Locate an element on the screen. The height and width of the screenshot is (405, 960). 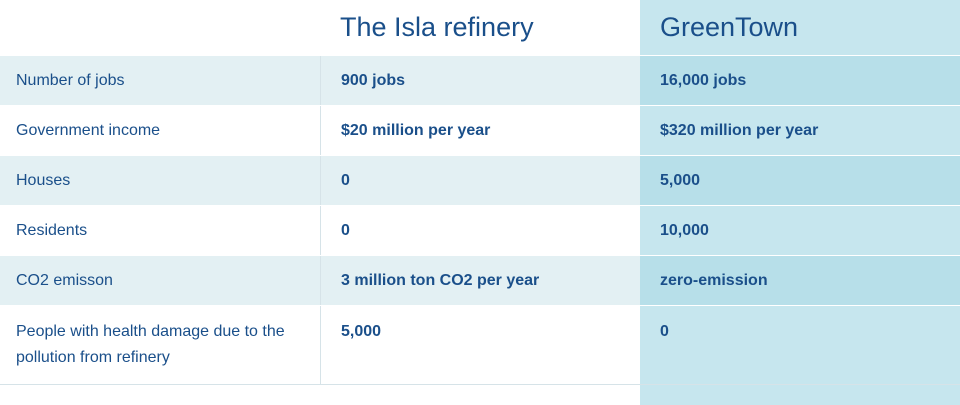
table-row: Number of jobs 900 jobs 16,000 jobs is located at coordinates (480, 80).